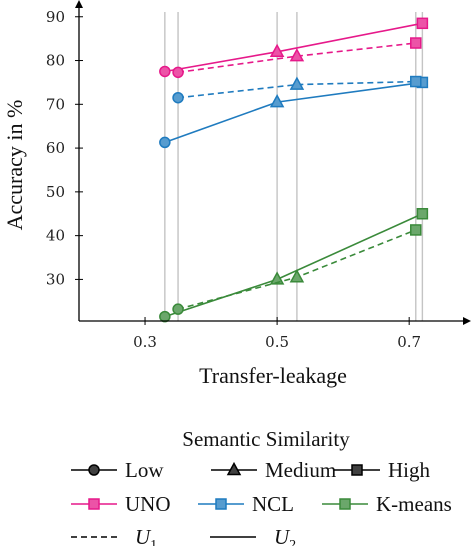 This screenshot has height=546, width=474. What do you see at coordinates (94, 504) in the screenshot?
I see `legend-marker-uno` at bounding box center [94, 504].